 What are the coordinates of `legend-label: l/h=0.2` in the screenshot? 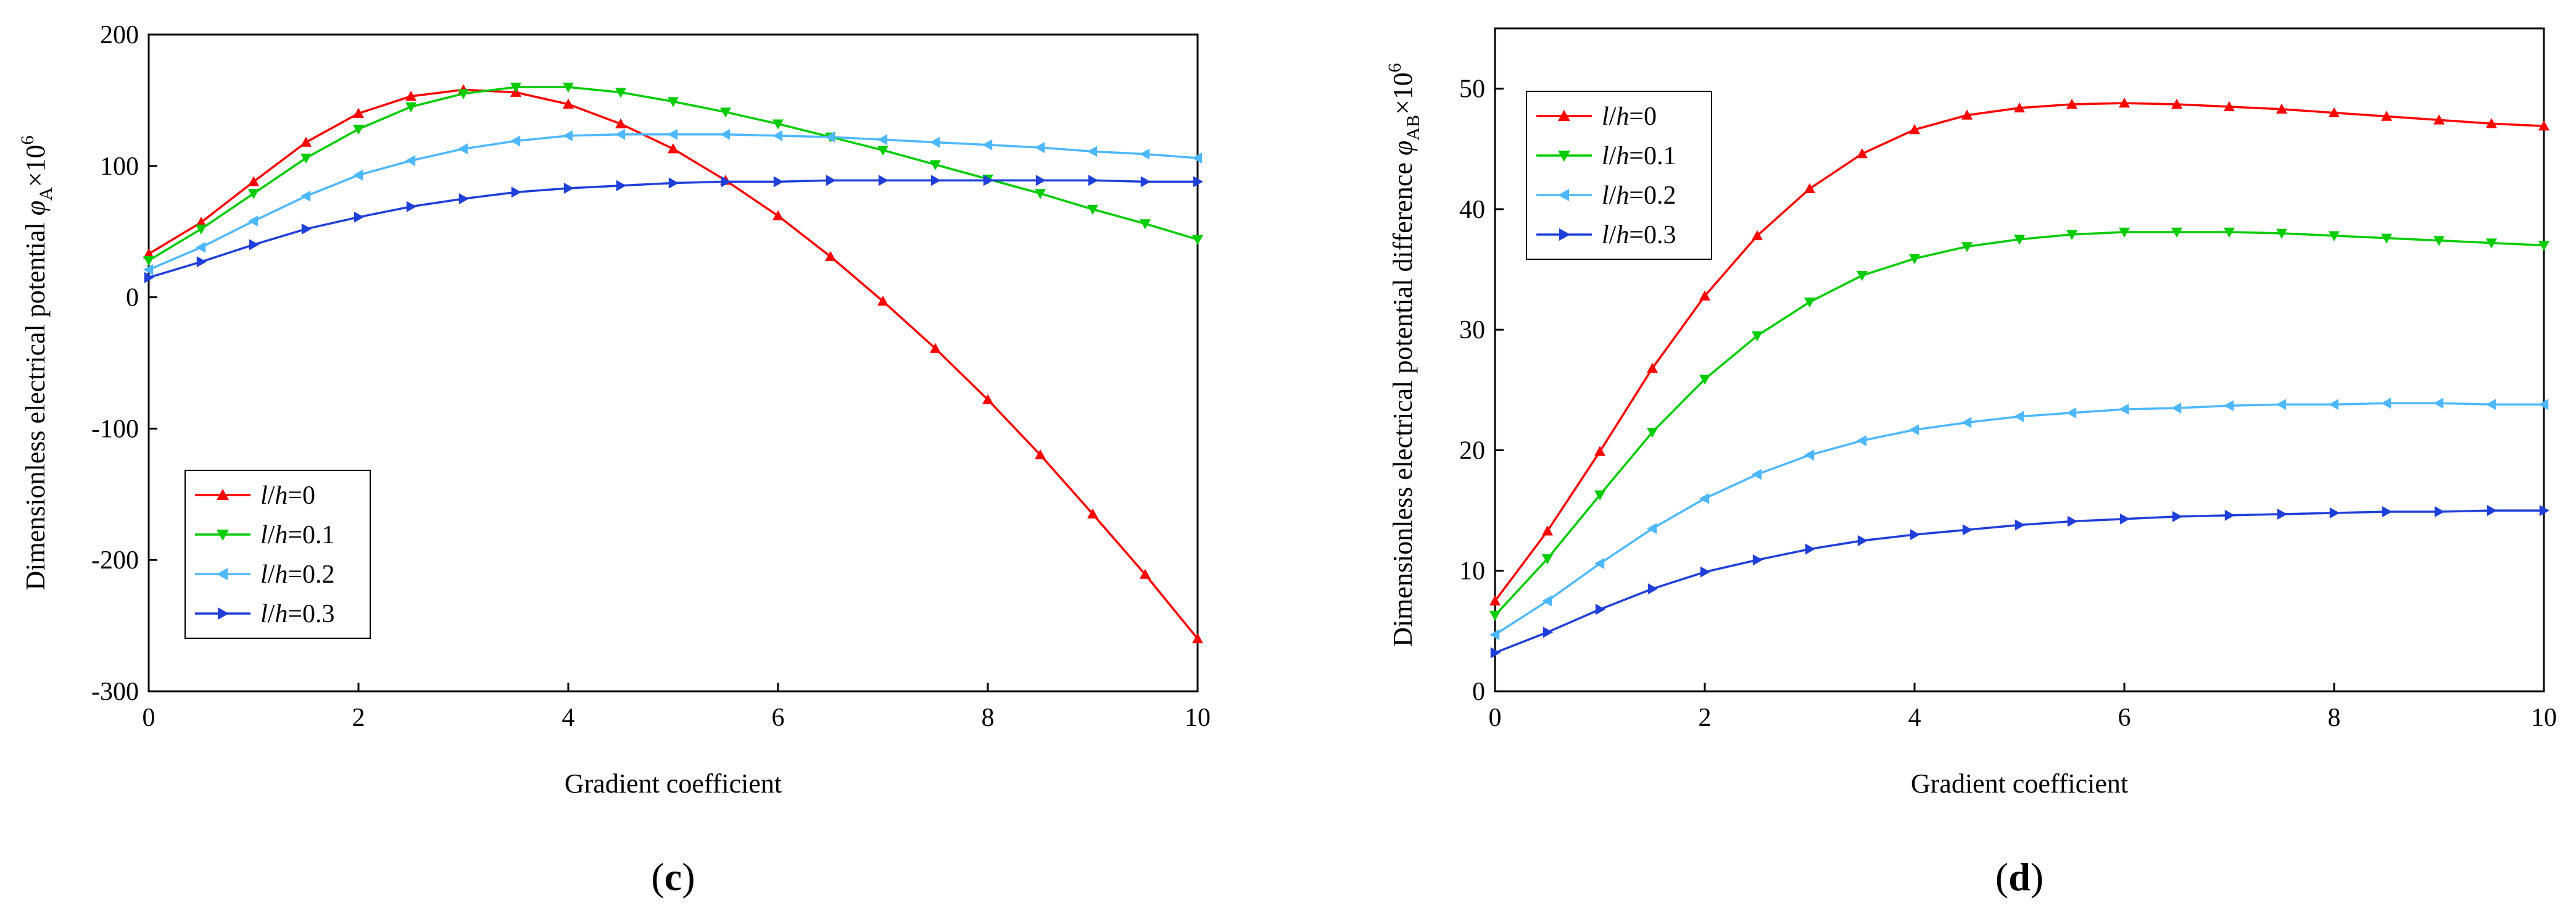 It's located at (297, 574).